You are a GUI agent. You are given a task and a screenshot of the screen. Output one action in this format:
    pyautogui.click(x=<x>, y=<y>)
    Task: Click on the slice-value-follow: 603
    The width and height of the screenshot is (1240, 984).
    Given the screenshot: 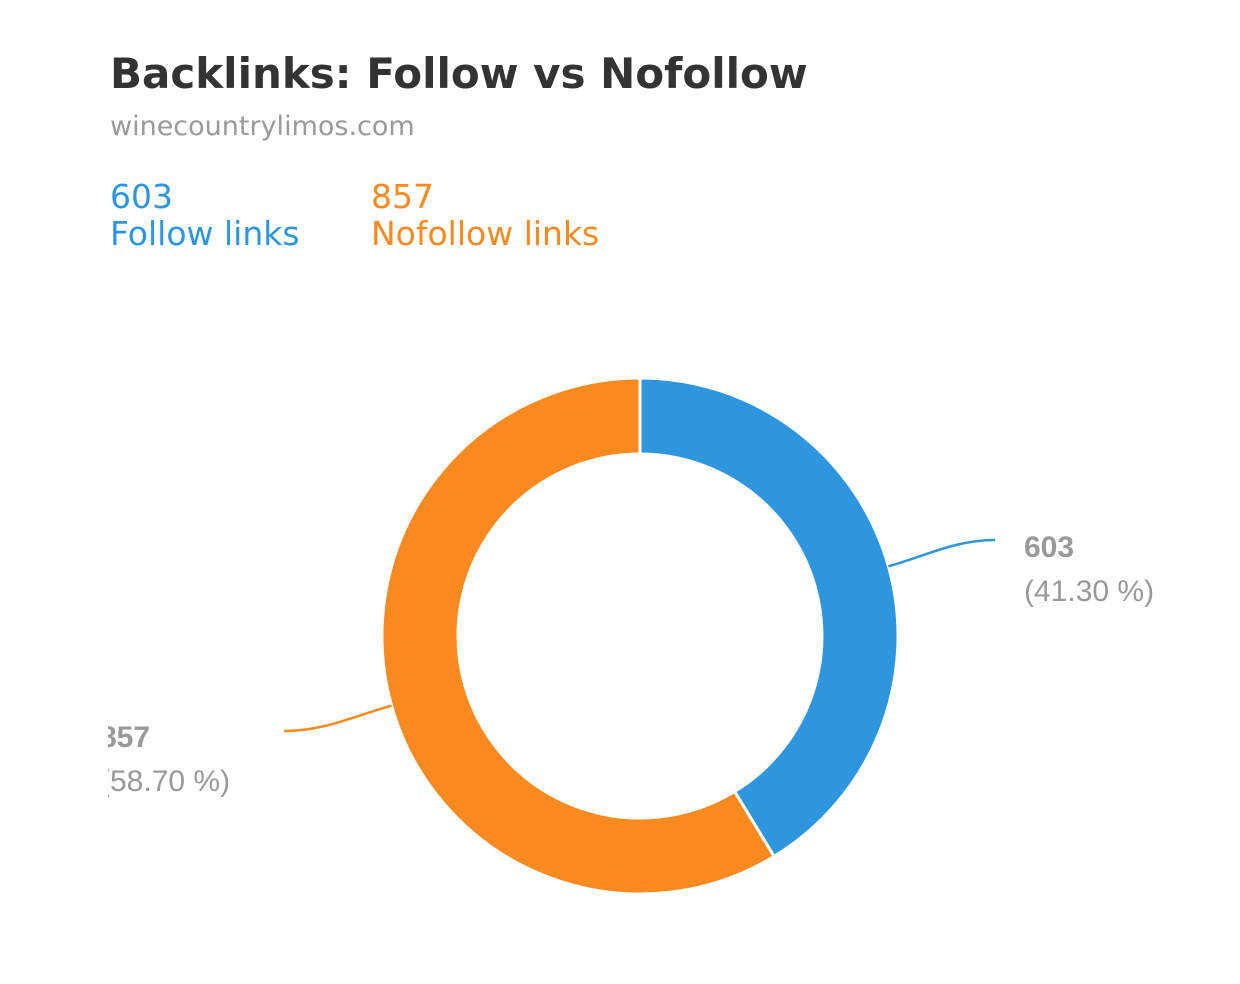 What is the action you would take?
    pyautogui.click(x=1049, y=547)
    